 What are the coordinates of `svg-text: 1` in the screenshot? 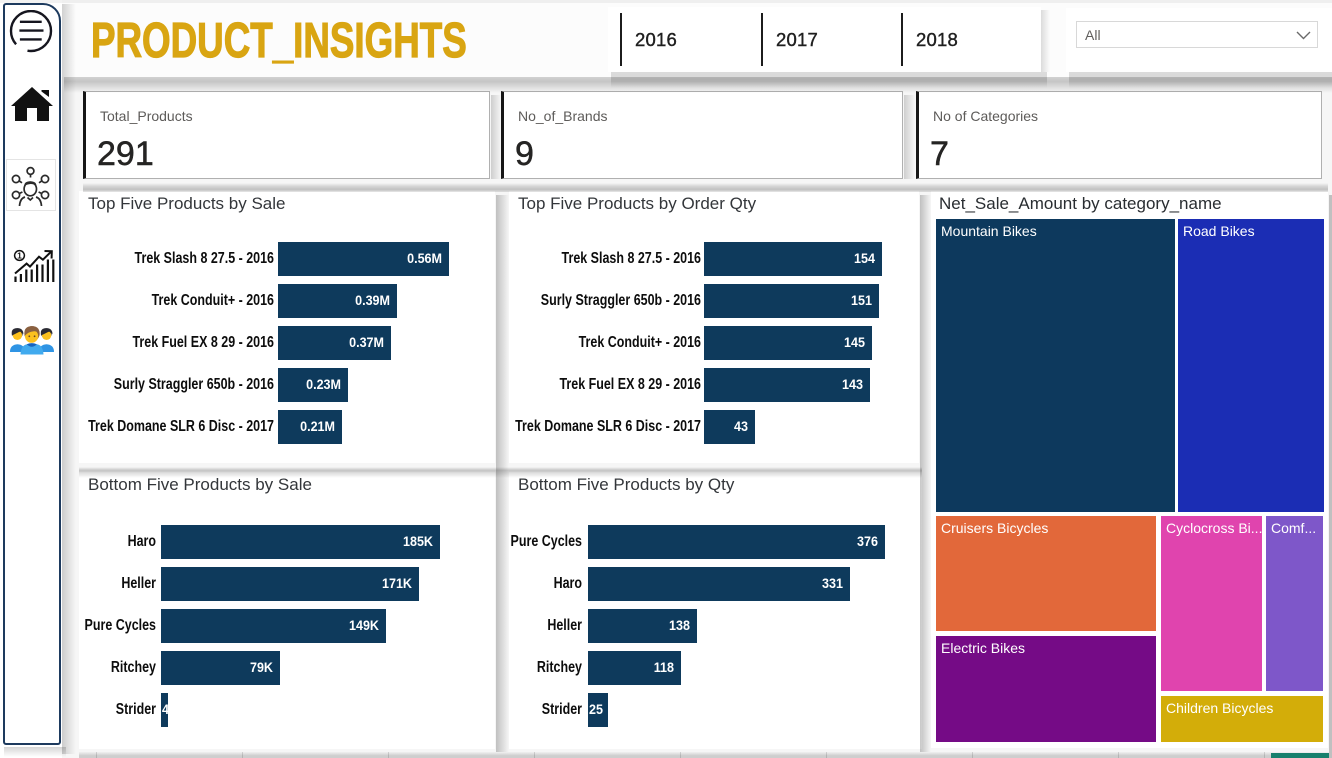 It's located at (19, 256).